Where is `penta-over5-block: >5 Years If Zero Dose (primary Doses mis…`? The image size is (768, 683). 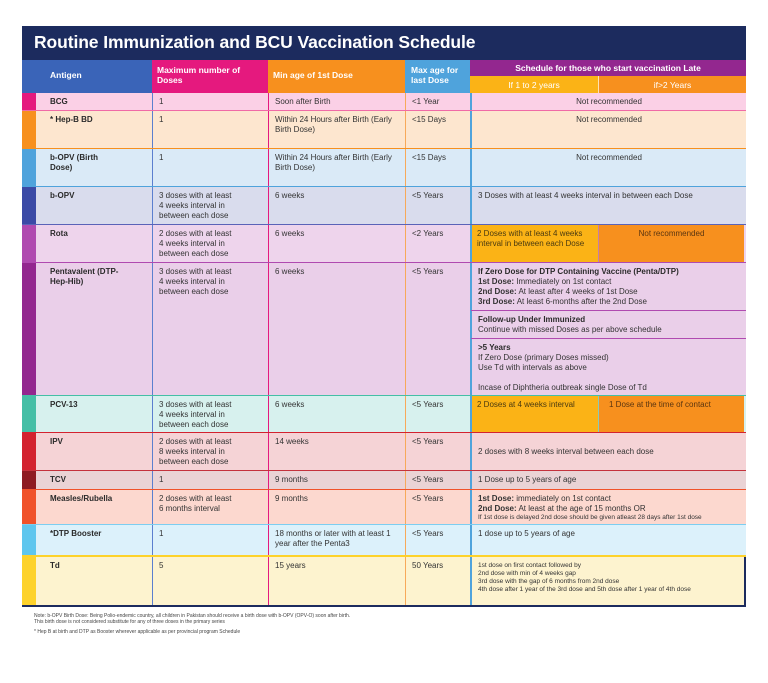 penta-over5-block: >5 Years If Zero Dose (primary Doses mis… is located at coordinates (609, 367).